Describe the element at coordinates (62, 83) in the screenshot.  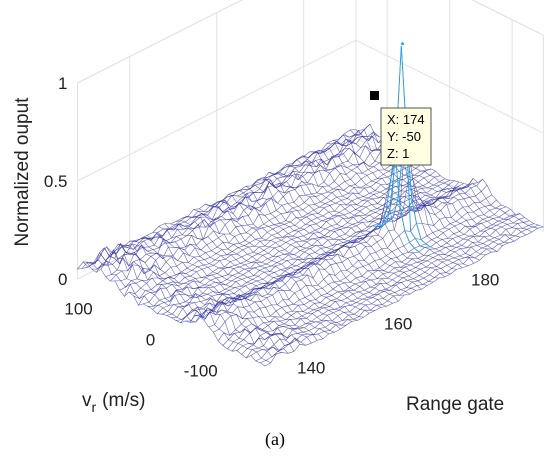
I see `z-tick-label: 1` at that location.